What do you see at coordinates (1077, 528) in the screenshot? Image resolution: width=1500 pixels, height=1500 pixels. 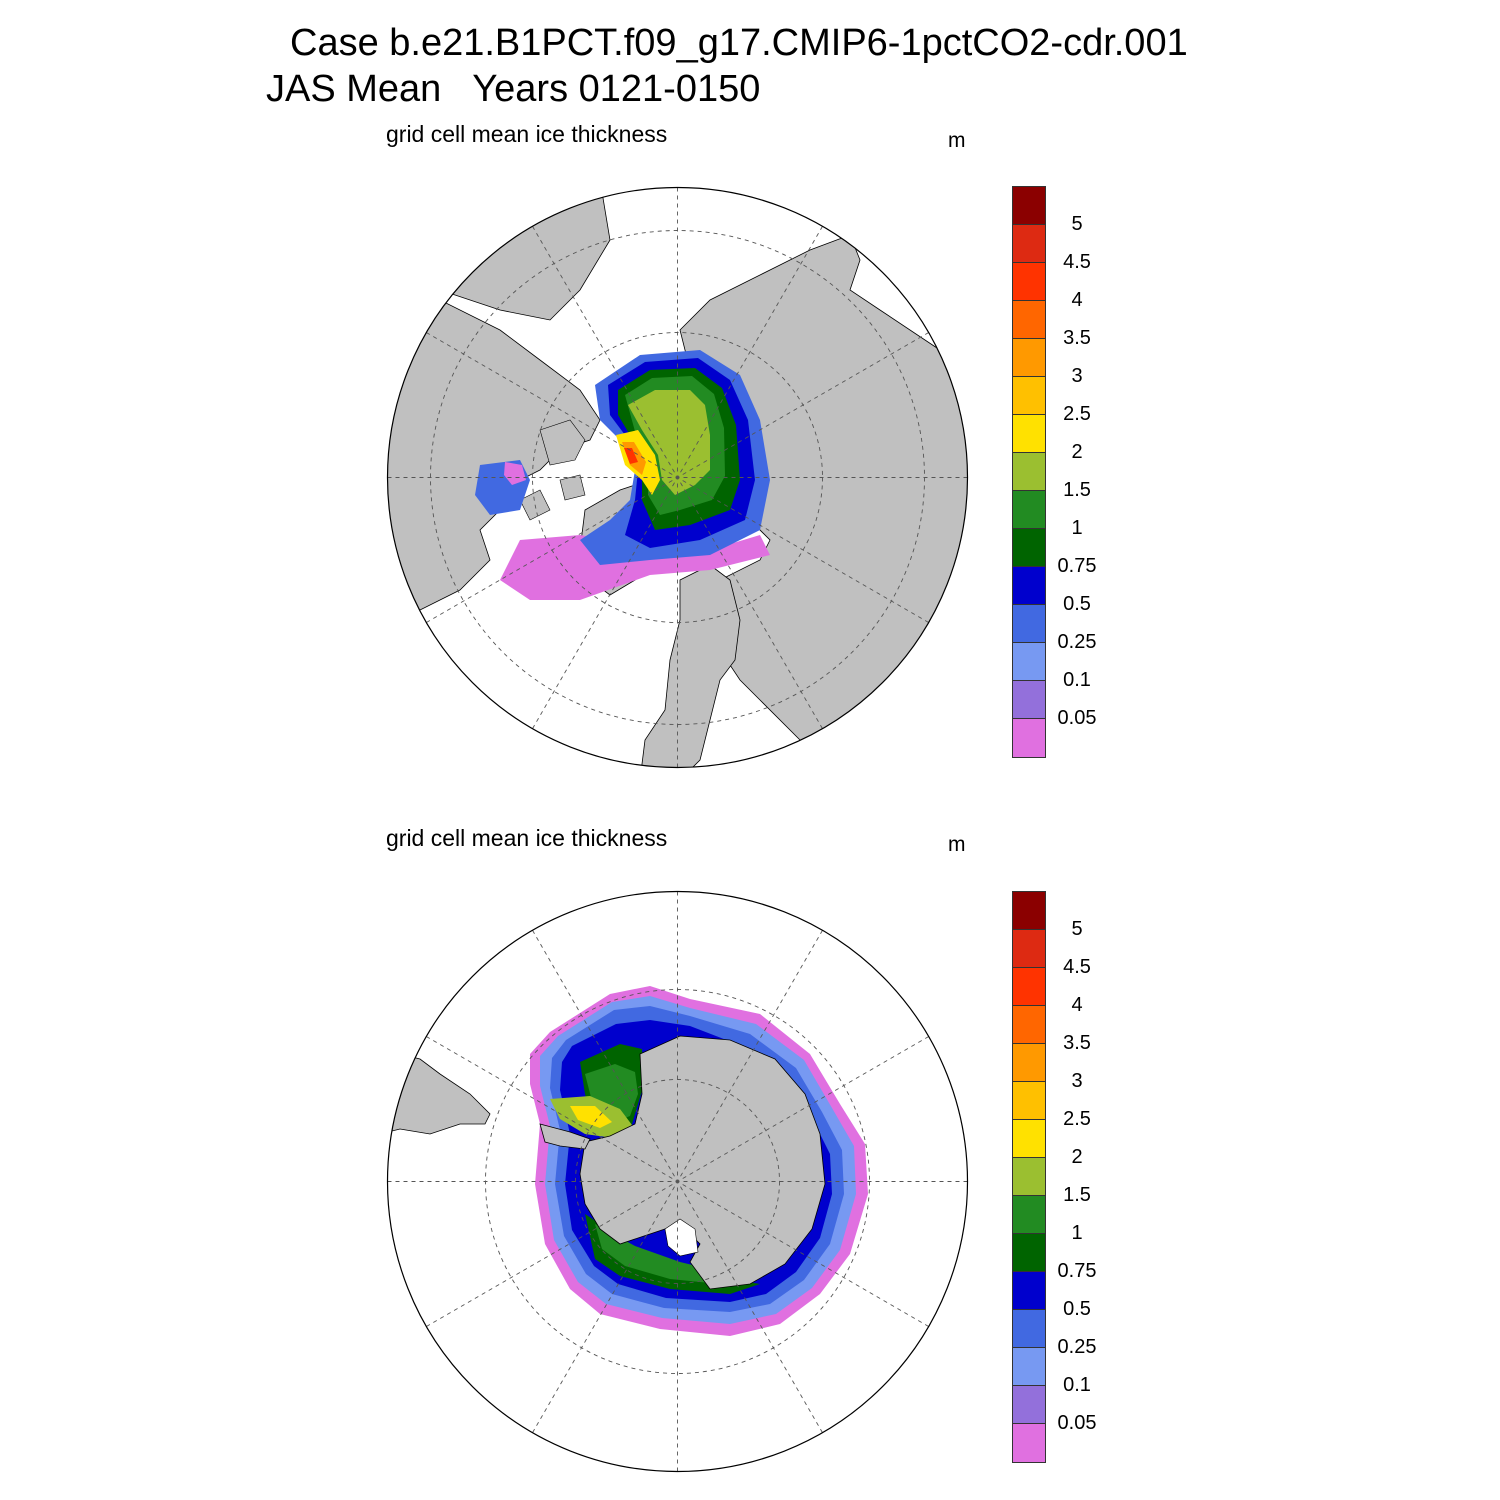 I see `north-colorbar-tick-label: 1` at bounding box center [1077, 528].